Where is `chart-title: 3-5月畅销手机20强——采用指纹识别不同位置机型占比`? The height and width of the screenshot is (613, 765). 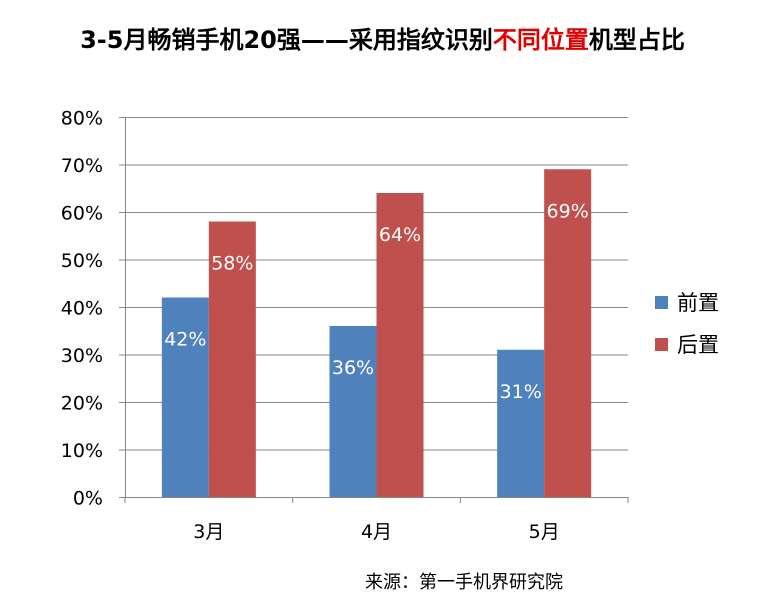
chart-title: 3-5月畅销手机20强——采用指纹识别不同位置机型占比 is located at coordinates (382, 37).